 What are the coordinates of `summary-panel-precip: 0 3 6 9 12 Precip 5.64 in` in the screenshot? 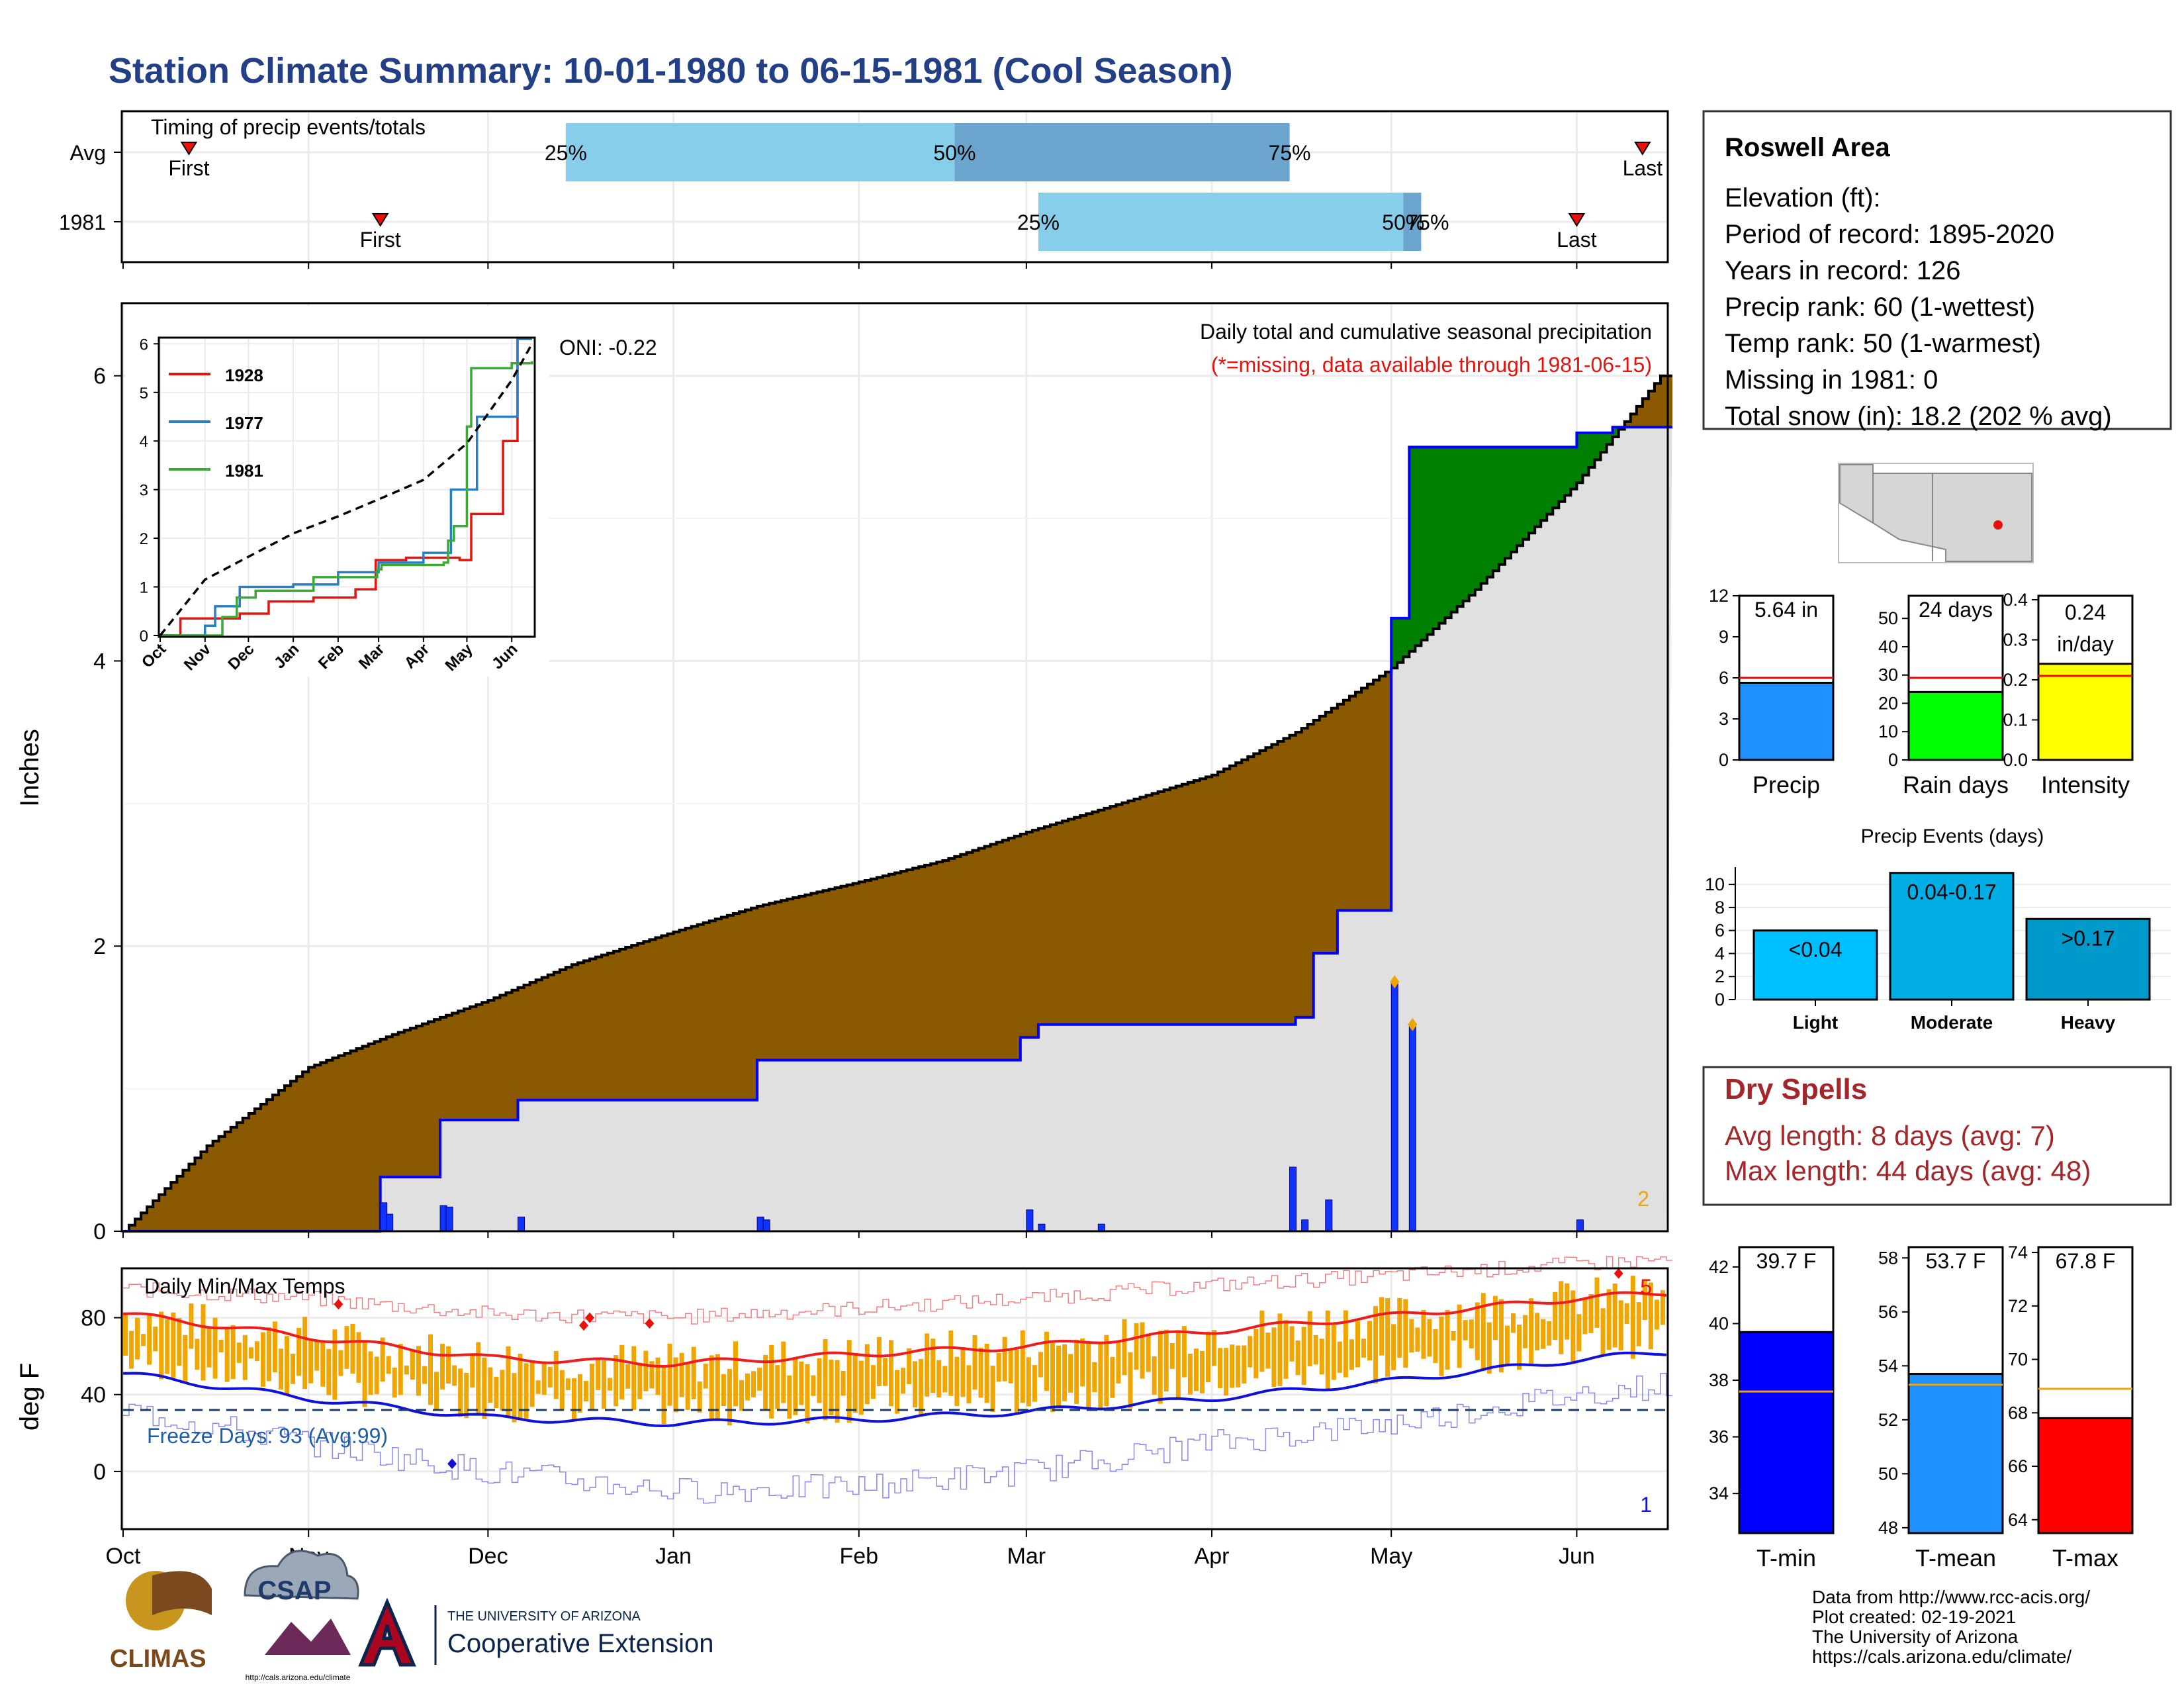 It's located at (1772, 692).